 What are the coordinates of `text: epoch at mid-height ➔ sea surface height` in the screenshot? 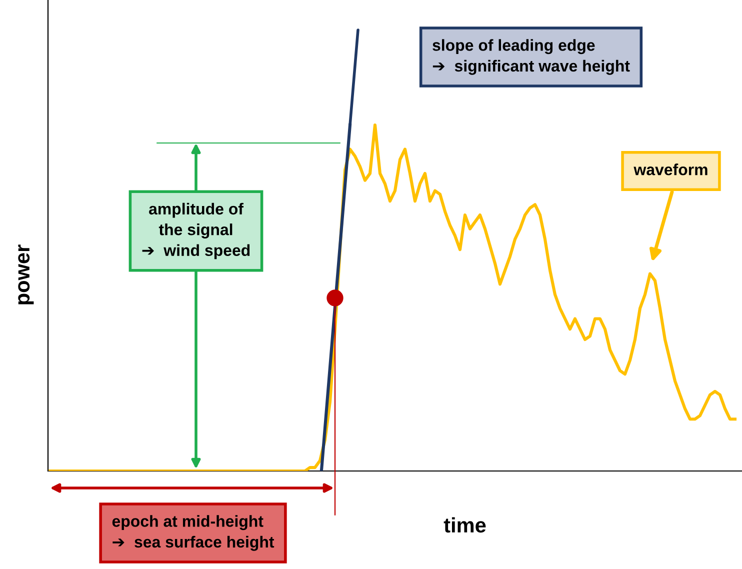 It's located at (193, 533).